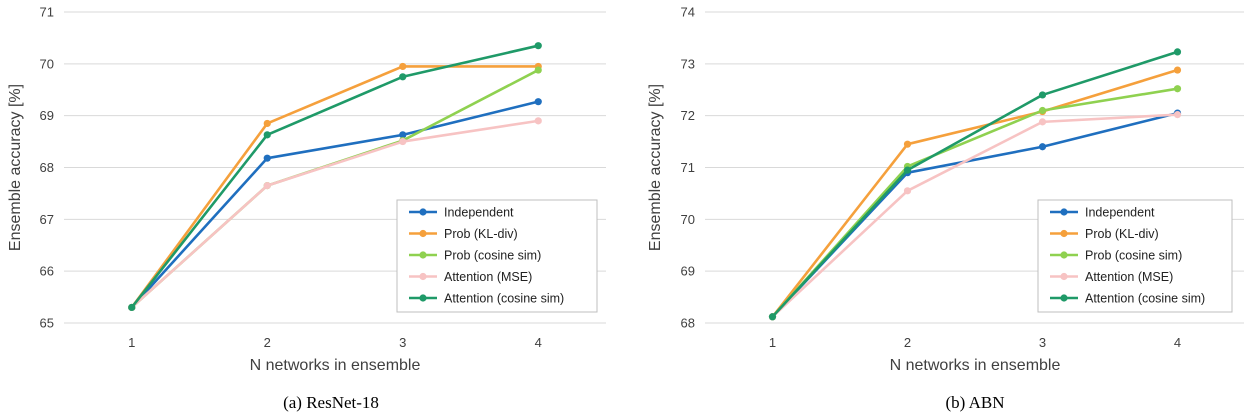 The width and height of the screenshot is (1244, 416). Describe the element at coordinates (974, 402) in the screenshot. I see `figure-caption: (b) ABN` at that location.